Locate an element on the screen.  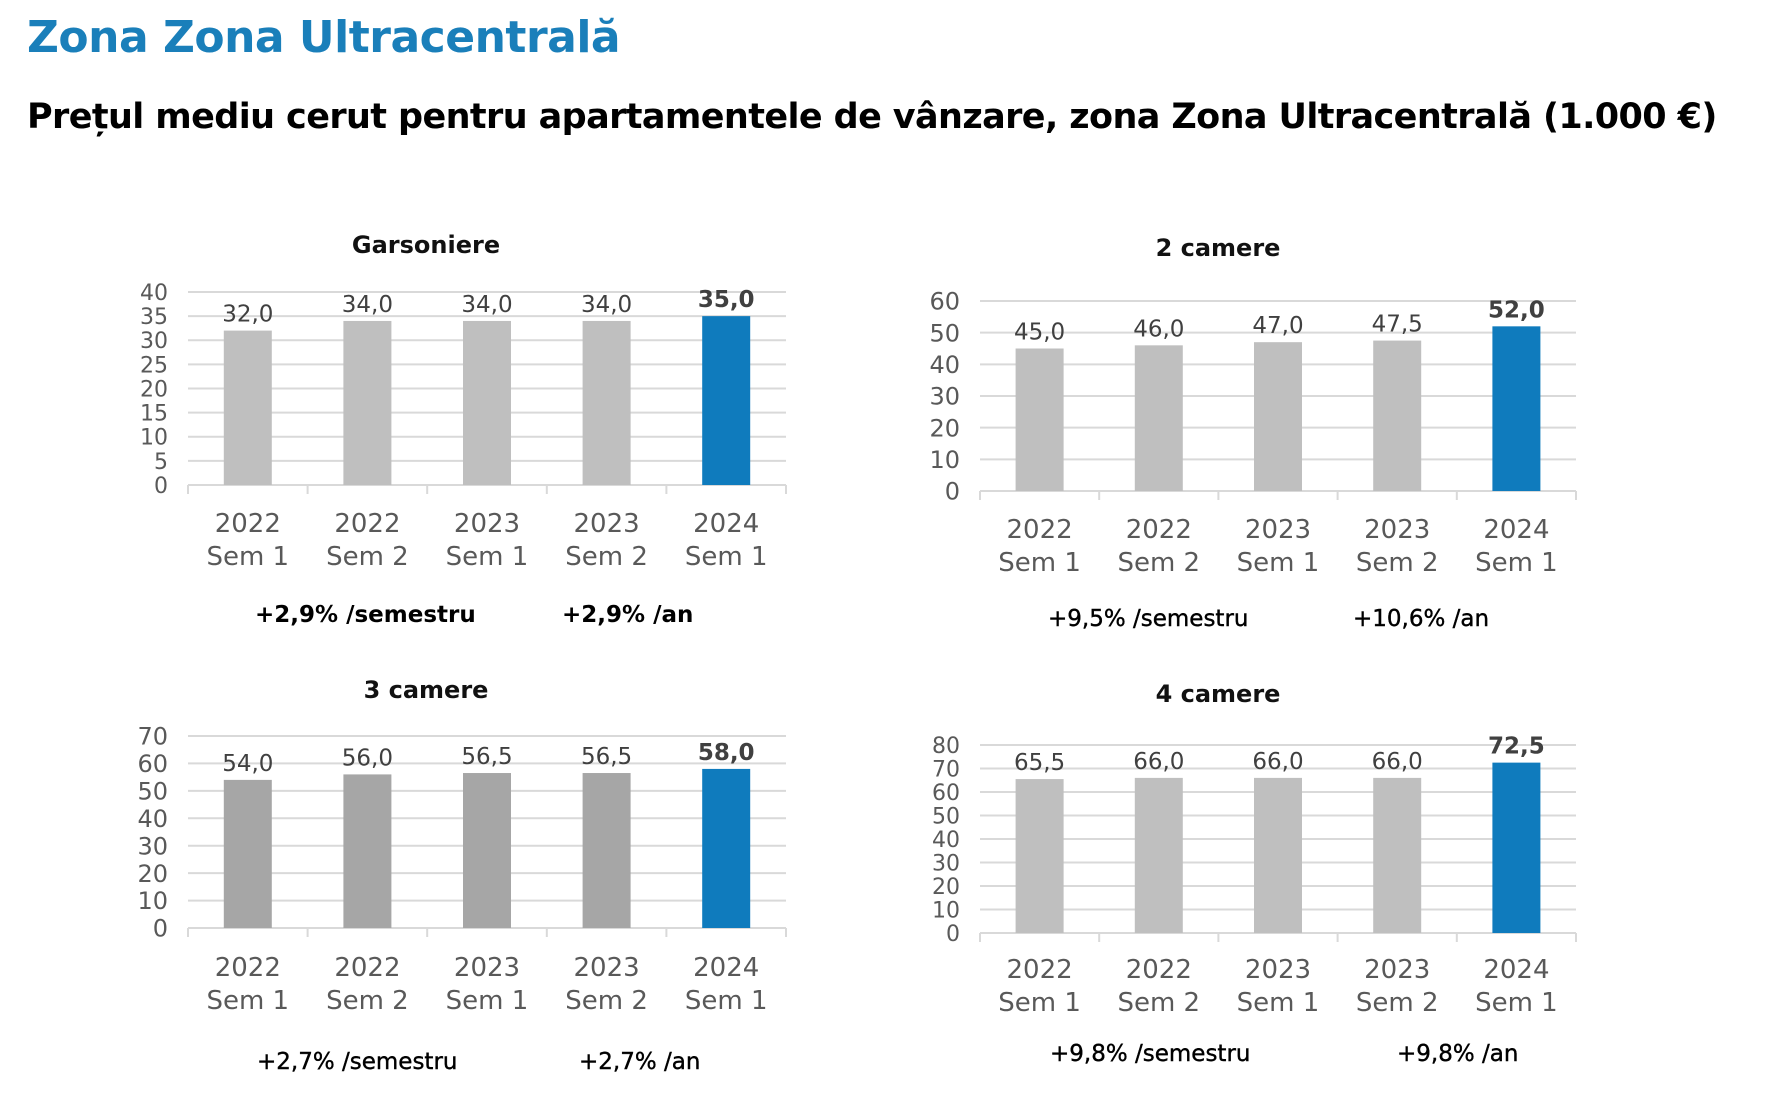
y-tick-label: 80 is located at coordinates (946, 746).